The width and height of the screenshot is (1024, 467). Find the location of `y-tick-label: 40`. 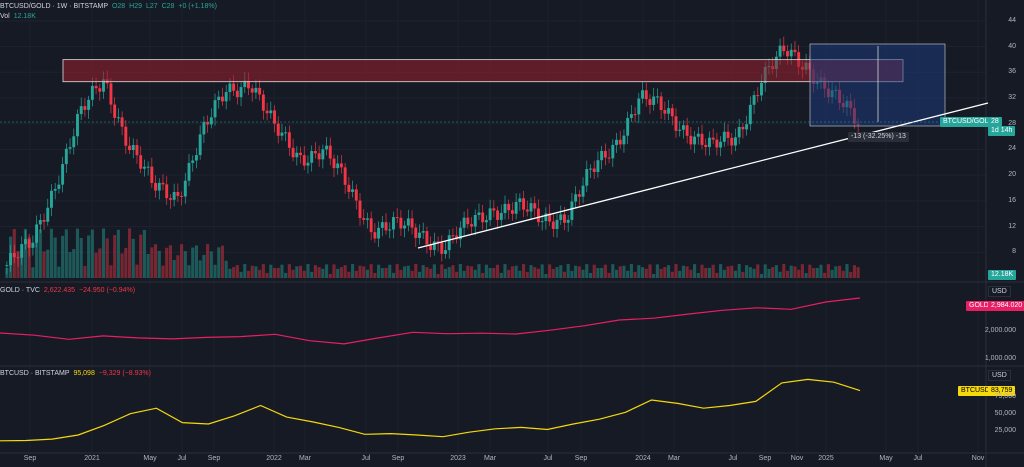

y-tick-label: 40 is located at coordinates (1012, 46).